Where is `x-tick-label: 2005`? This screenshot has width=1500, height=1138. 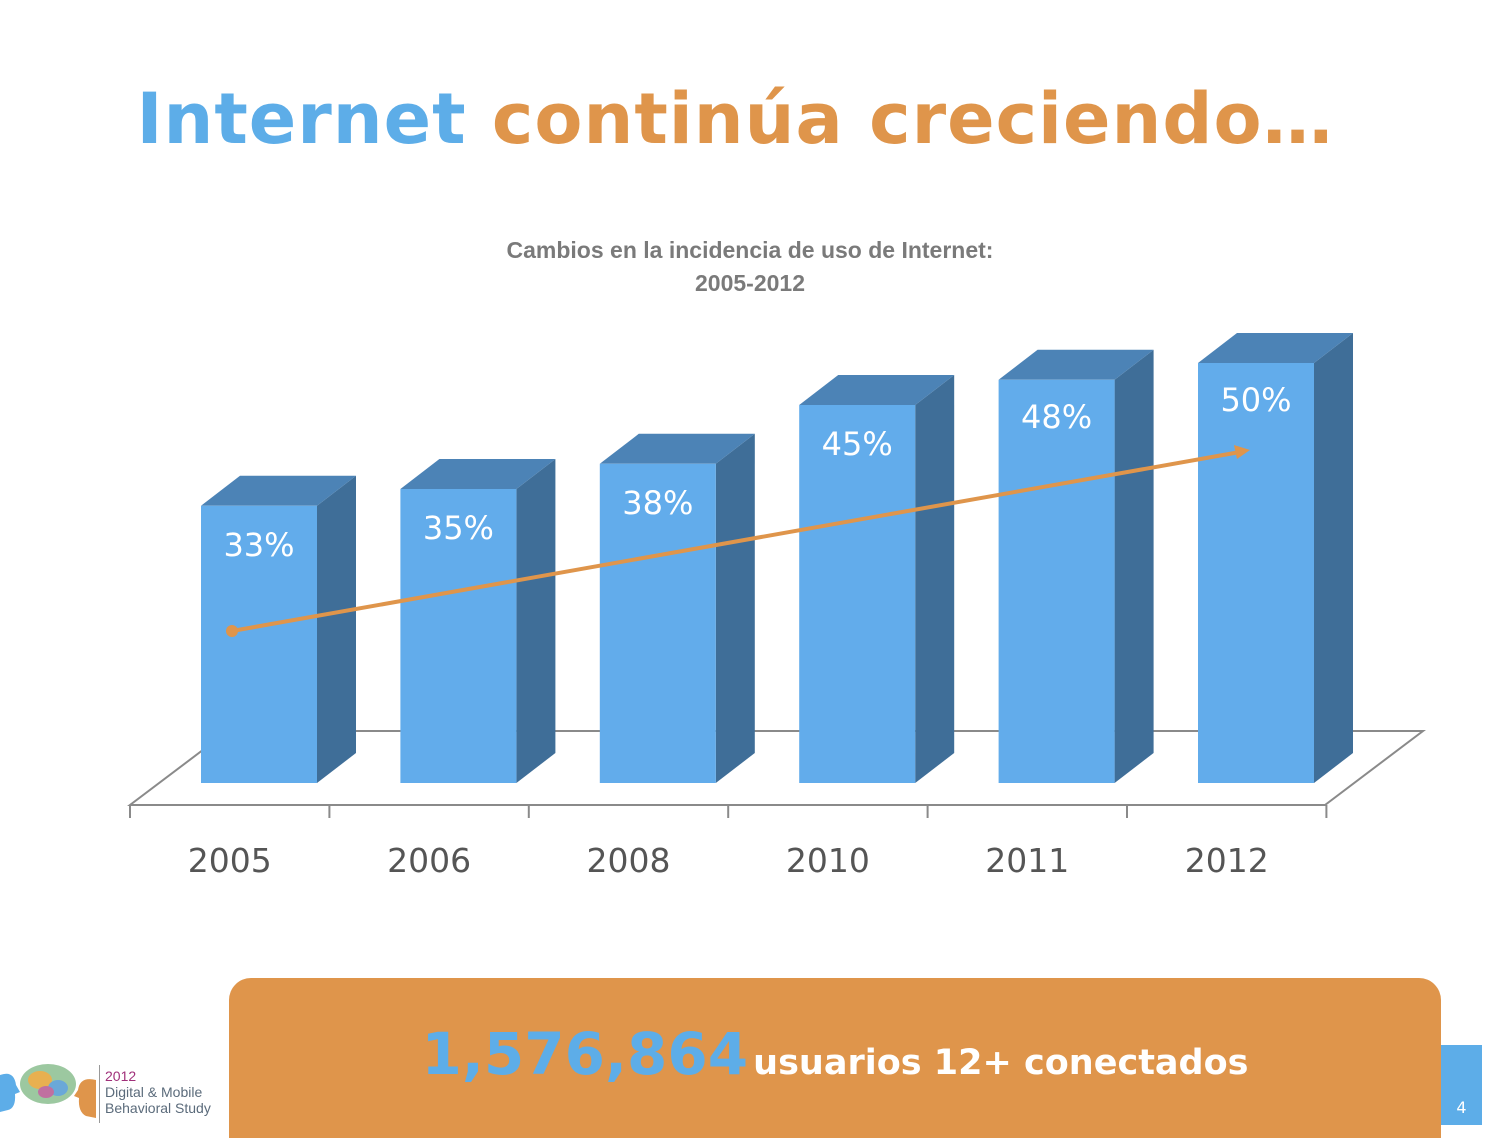 x-tick-label: 2005 is located at coordinates (230, 860).